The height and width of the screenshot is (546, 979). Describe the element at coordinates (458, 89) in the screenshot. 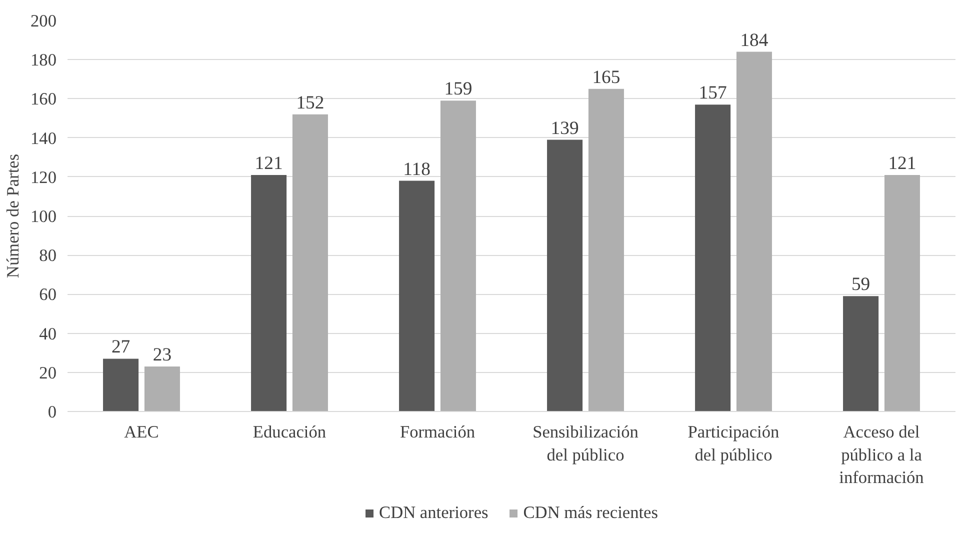

I see `data-label: 159` at that location.